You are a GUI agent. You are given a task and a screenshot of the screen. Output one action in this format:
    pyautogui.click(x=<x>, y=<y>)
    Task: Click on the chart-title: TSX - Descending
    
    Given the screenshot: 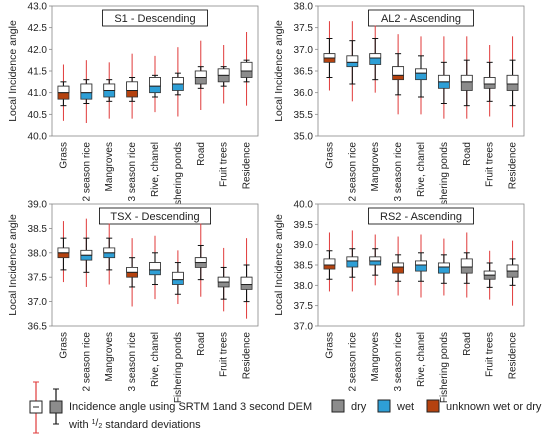 What is the action you would take?
    pyautogui.click(x=154, y=217)
    